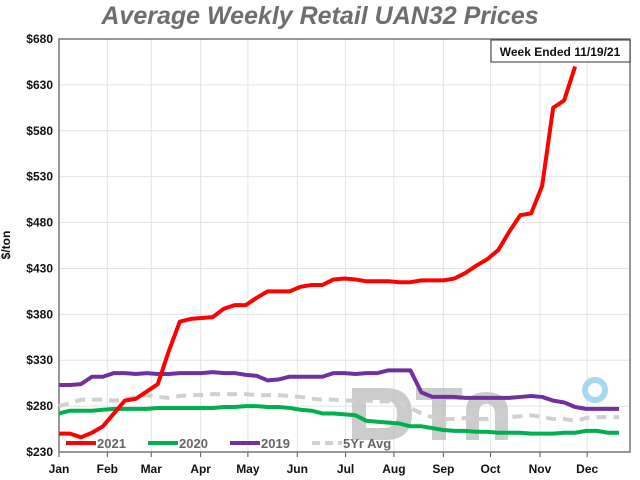 The image size is (640, 480). I want to click on y-tick-label: $580, so click(39, 131).